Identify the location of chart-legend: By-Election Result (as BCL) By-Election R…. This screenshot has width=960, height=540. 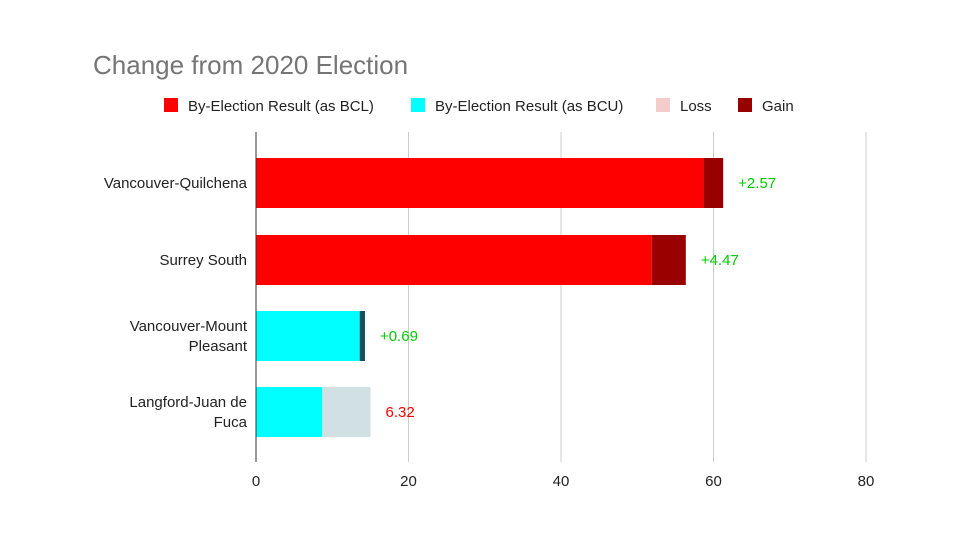
(479, 106).